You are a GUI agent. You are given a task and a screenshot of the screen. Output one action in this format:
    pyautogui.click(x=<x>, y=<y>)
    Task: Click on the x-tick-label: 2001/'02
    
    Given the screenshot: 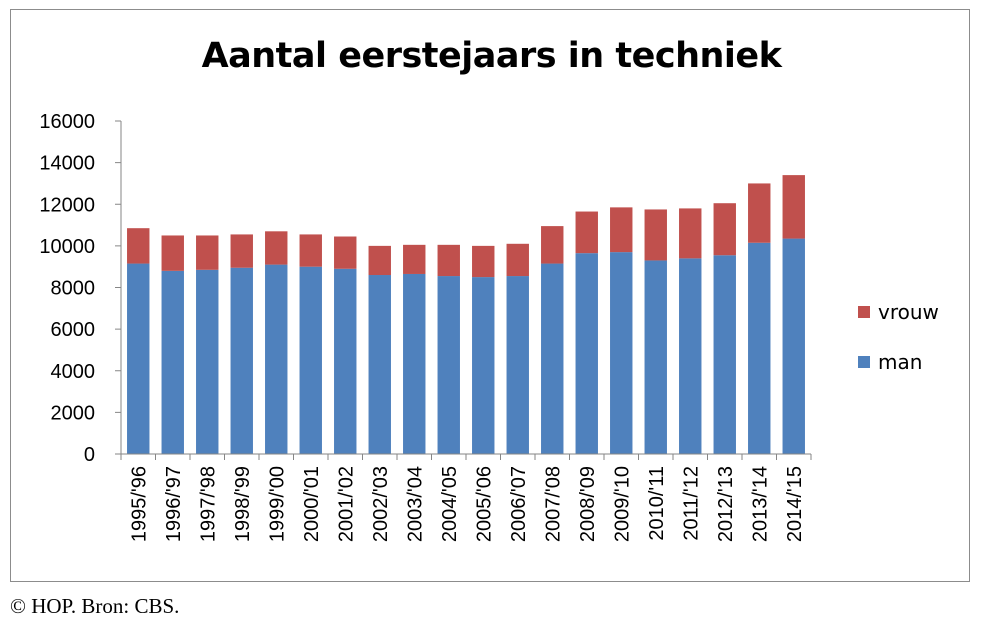 What is the action you would take?
    pyautogui.click(x=346, y=504)
    